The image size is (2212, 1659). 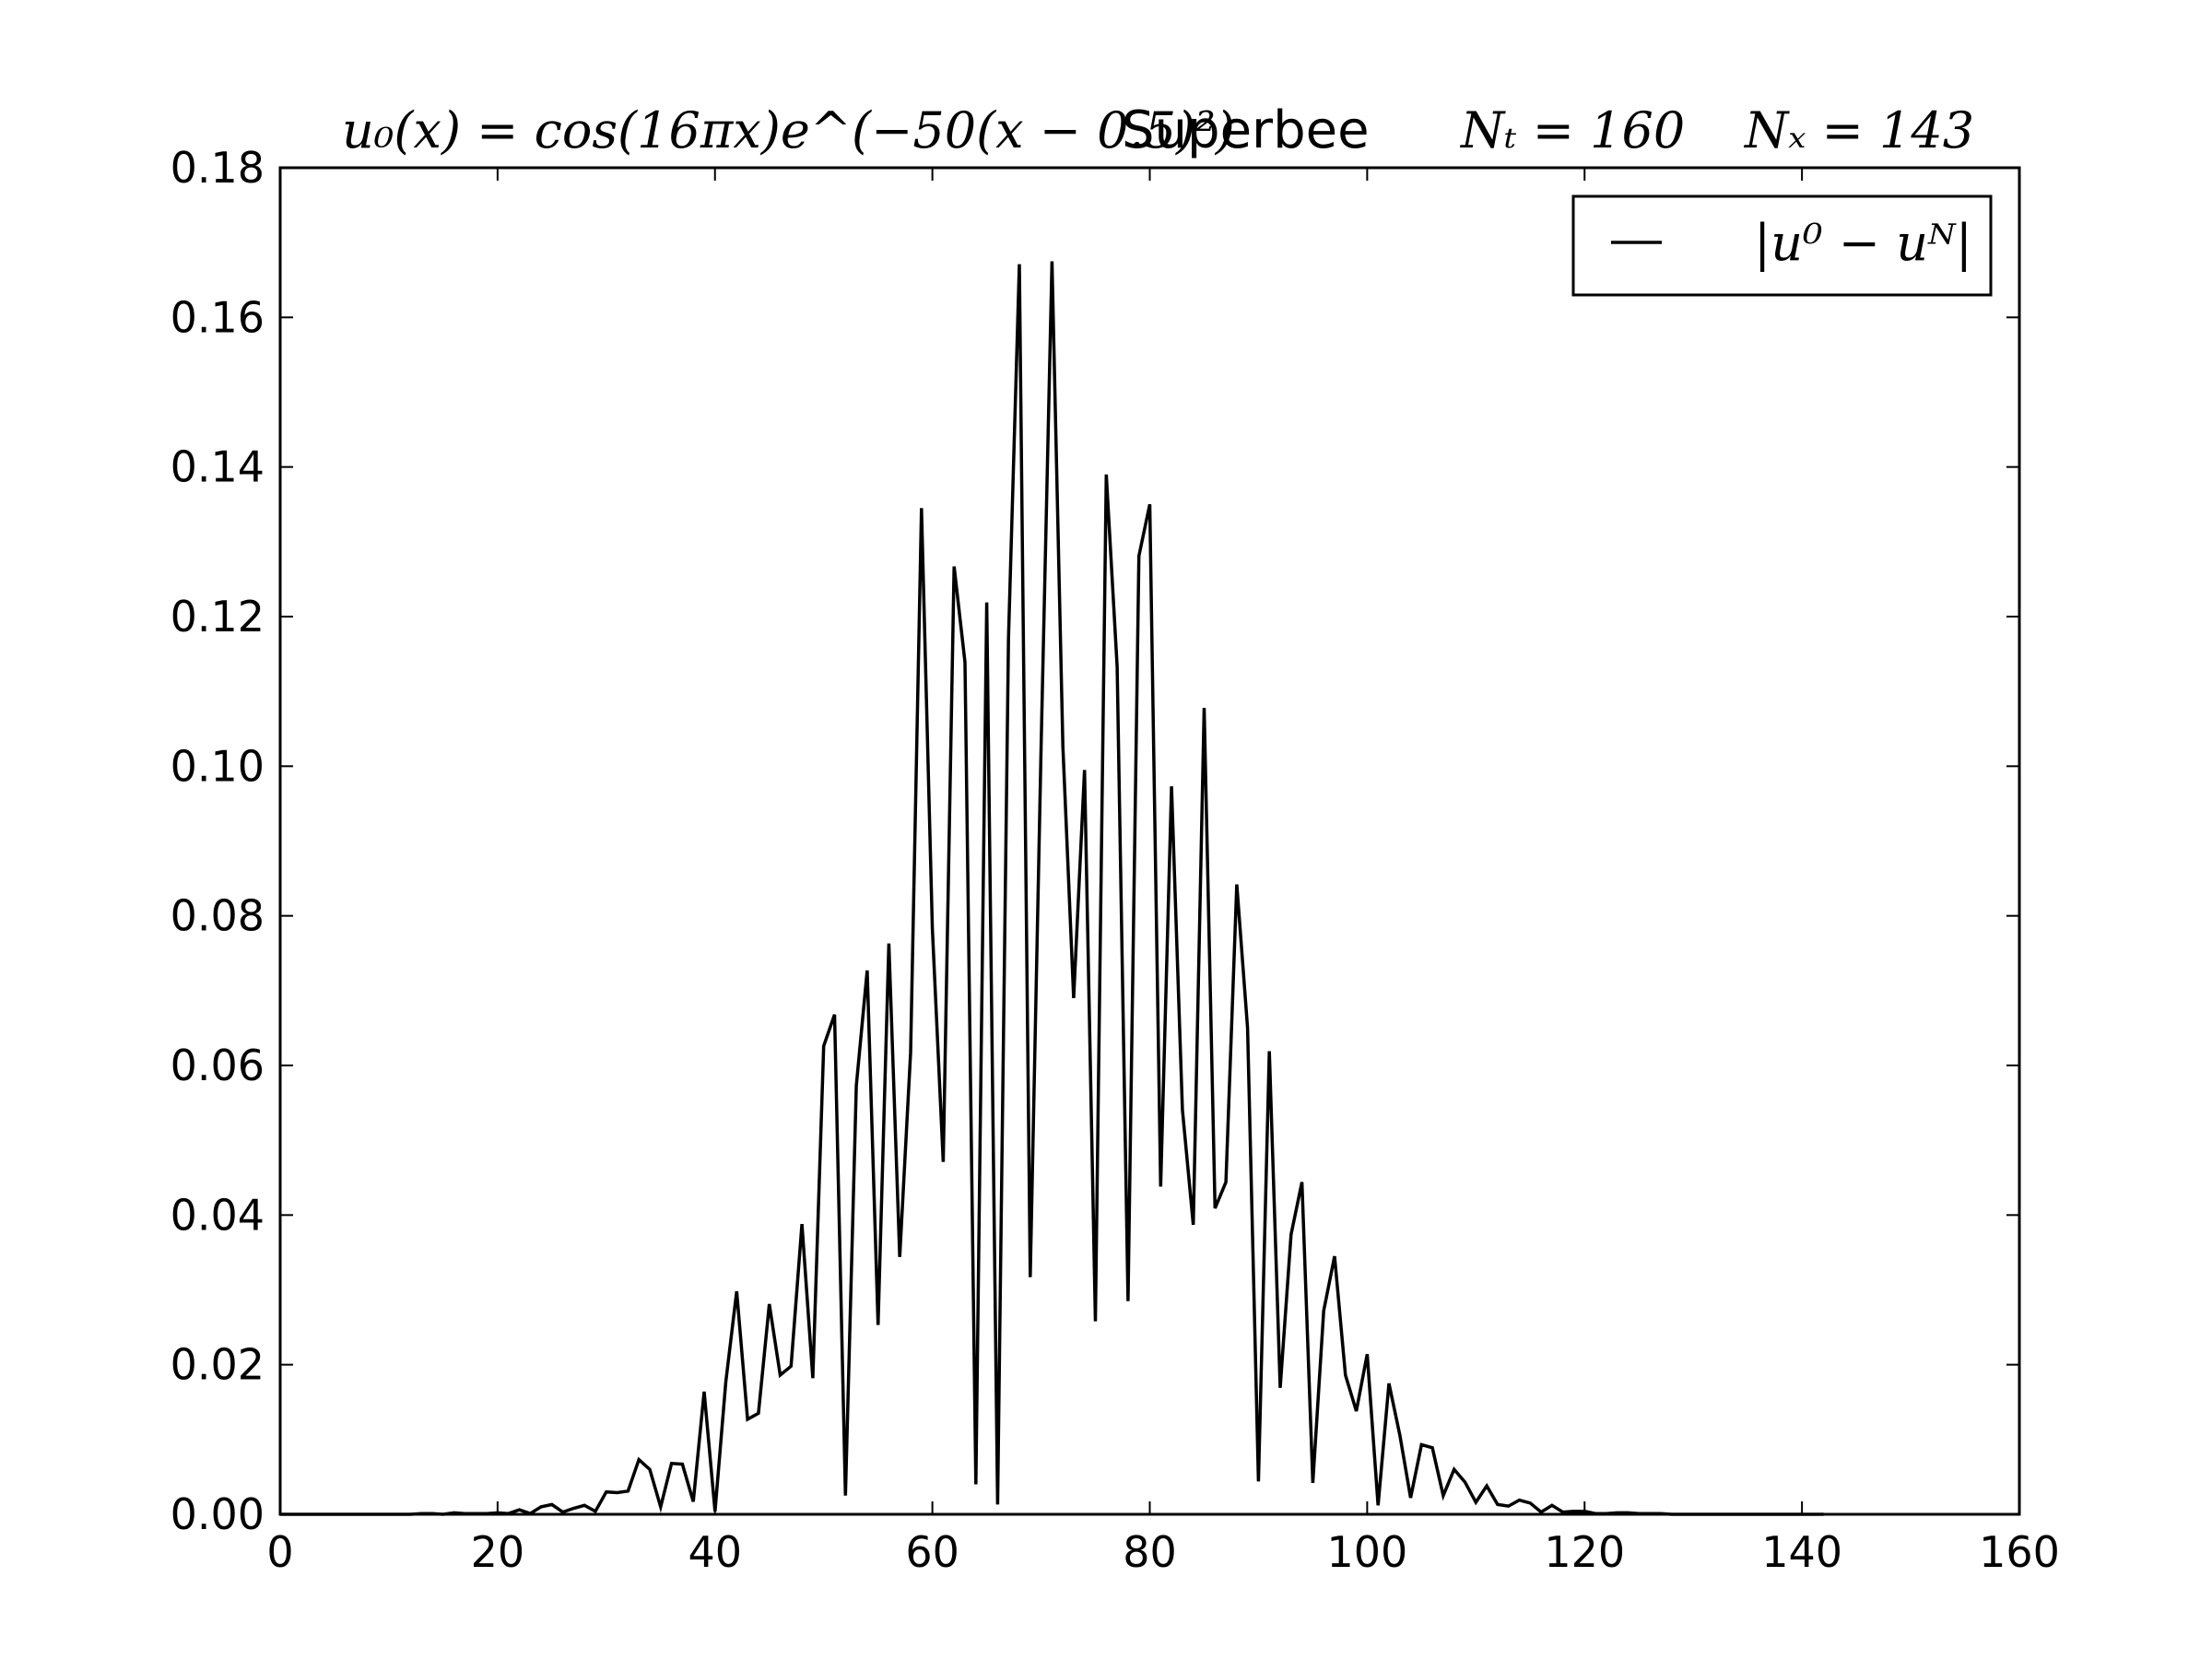 I want to click on title-nx: Nₓ = 143, so click(x=1858, y=130).